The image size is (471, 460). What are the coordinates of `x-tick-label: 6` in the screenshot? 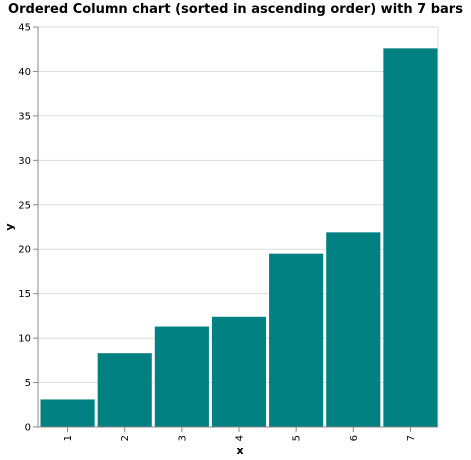 It's located at (354, 438).